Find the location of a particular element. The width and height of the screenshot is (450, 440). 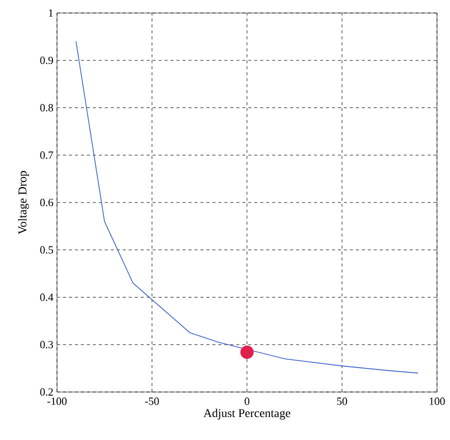

x-tick-label: 100 is located at coordinates (437, 401).